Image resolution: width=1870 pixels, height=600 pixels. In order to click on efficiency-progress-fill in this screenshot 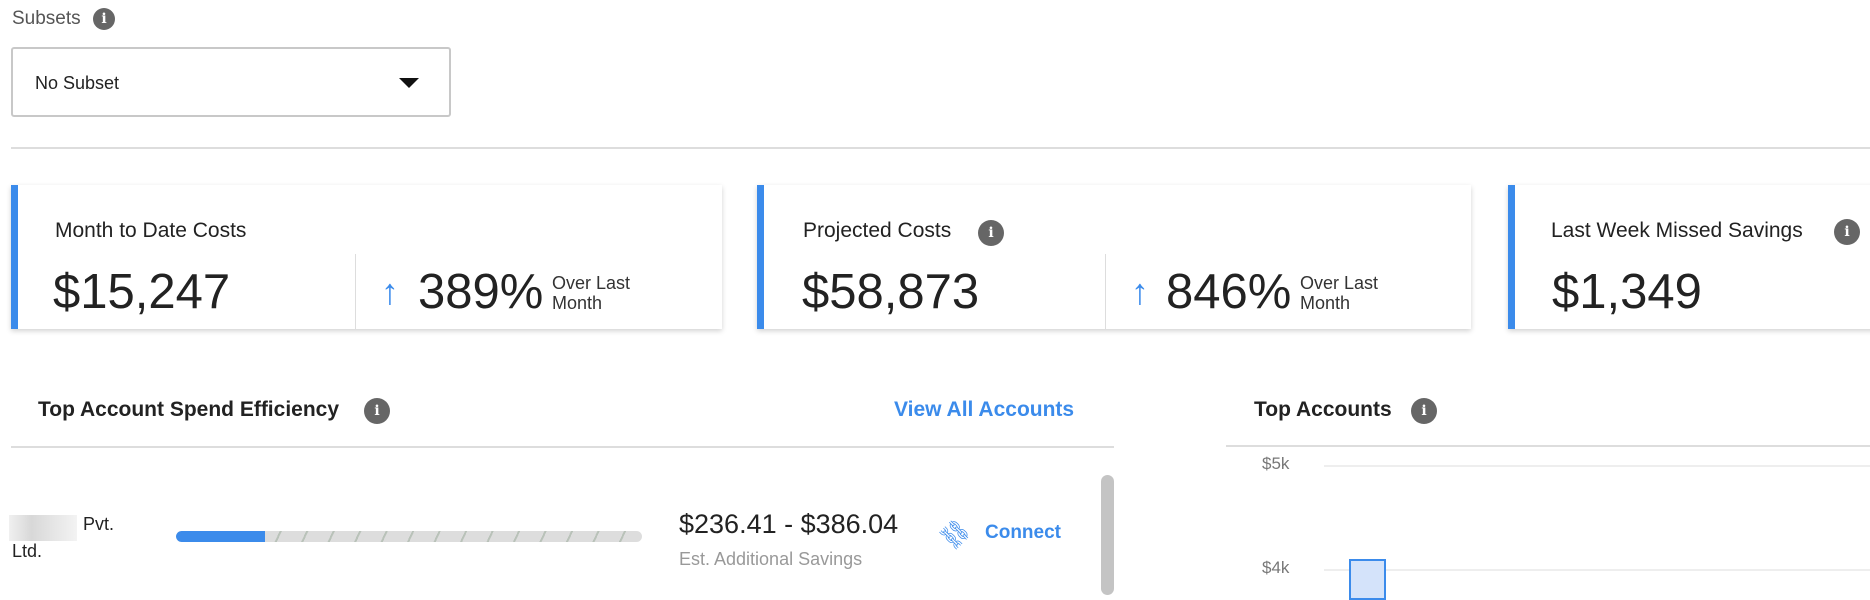, I will do `click(220, 536)`.